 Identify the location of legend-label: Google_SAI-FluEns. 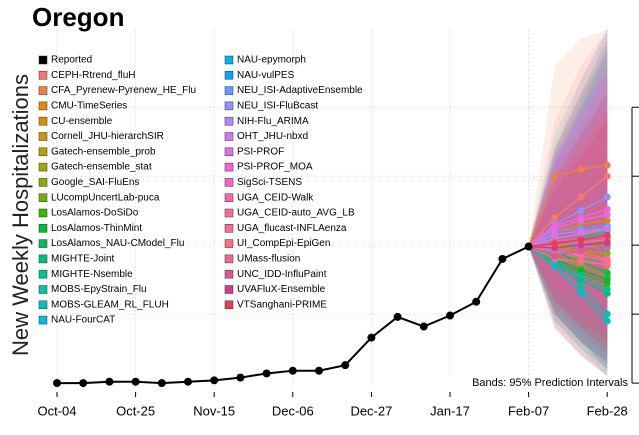
(95, 182).